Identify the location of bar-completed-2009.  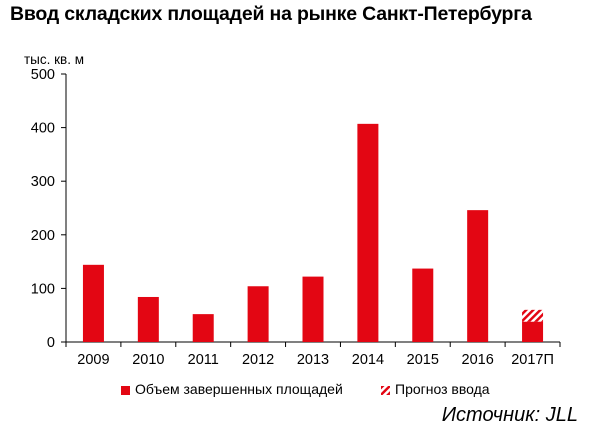
(93, 303).